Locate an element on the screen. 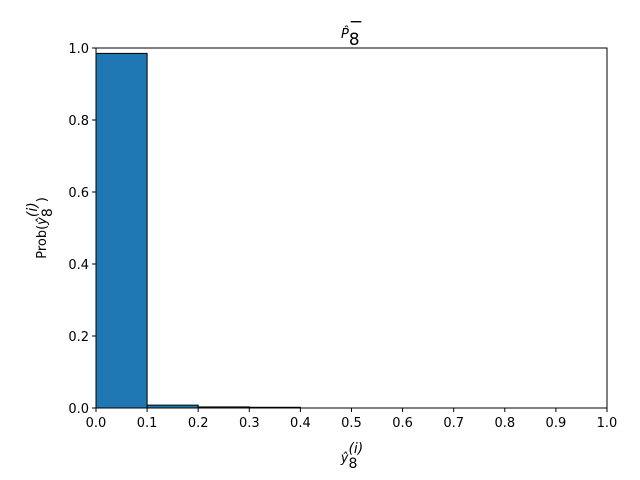 This screenshot has height=480, width=640. y-axis-label-sup: (i) is located at coordinates (33, 209).